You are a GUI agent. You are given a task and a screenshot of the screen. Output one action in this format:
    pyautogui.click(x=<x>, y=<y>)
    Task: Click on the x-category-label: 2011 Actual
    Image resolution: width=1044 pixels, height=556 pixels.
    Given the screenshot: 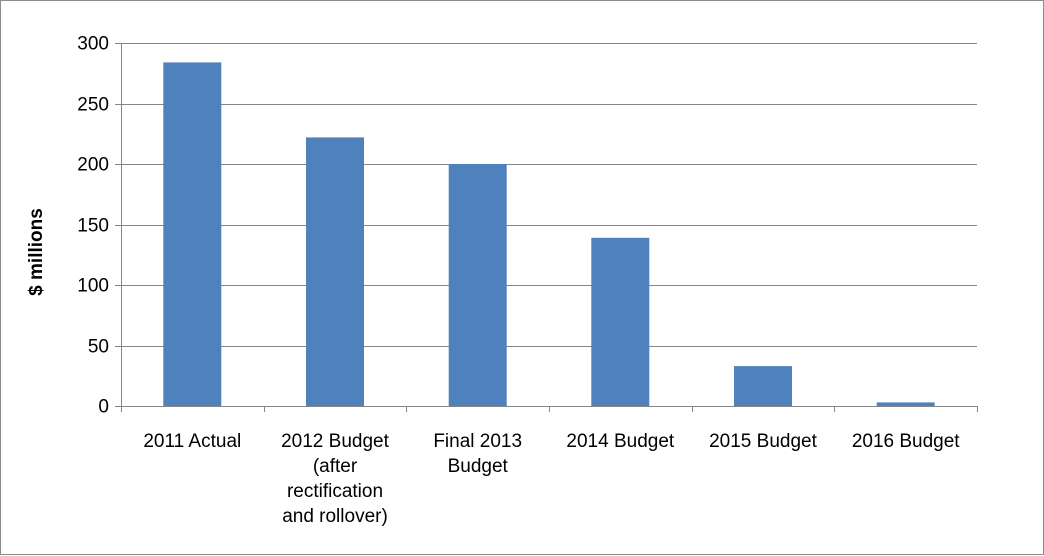 What is the action you would take?
    pyautogui.click(x=192, y=441)
    